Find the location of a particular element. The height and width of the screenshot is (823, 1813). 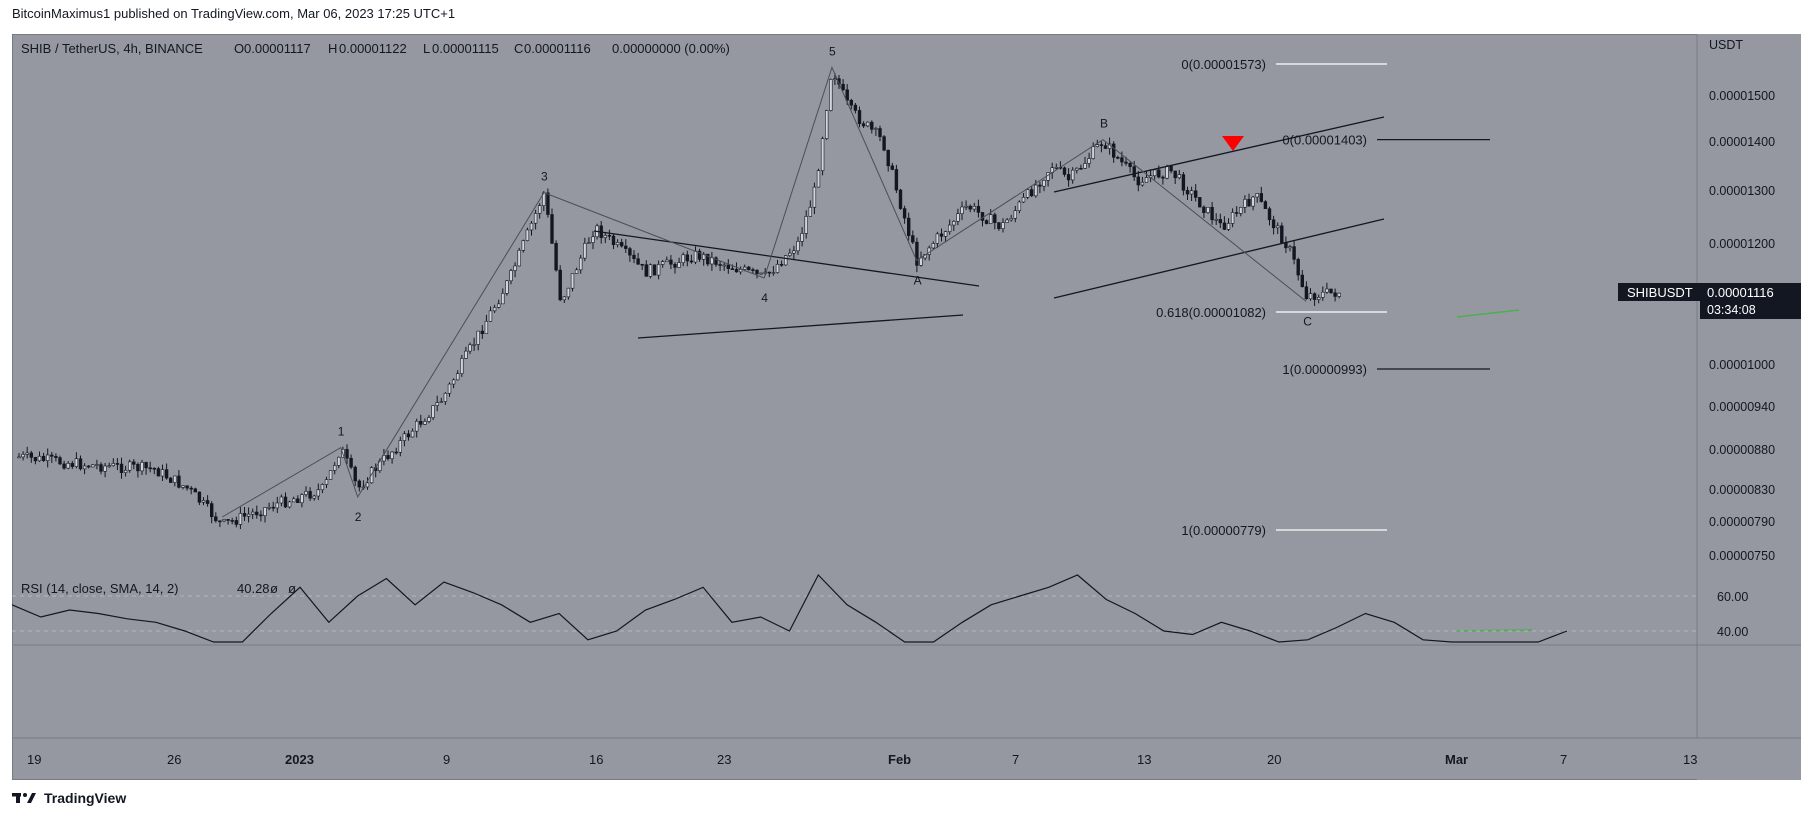

price-tag: SHIBUSDT 0.00001116 03:34:08 is located at coordinates (1709, 301).